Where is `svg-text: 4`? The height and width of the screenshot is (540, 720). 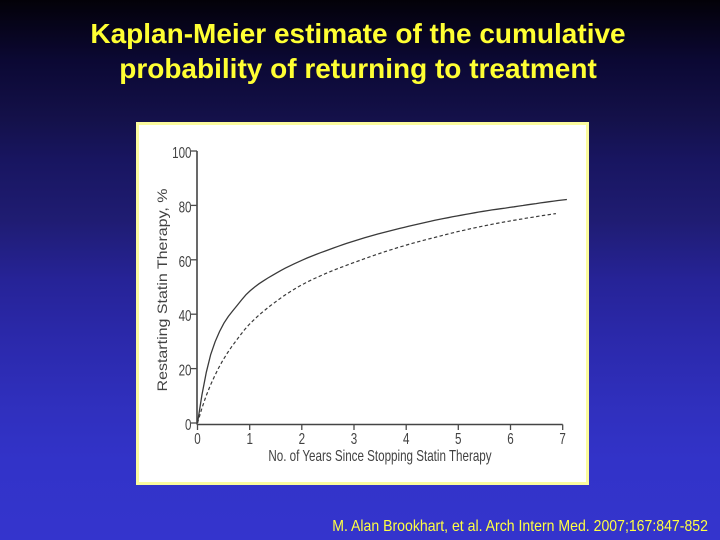 svg-text: 4 is located at coordinates (406, 438).